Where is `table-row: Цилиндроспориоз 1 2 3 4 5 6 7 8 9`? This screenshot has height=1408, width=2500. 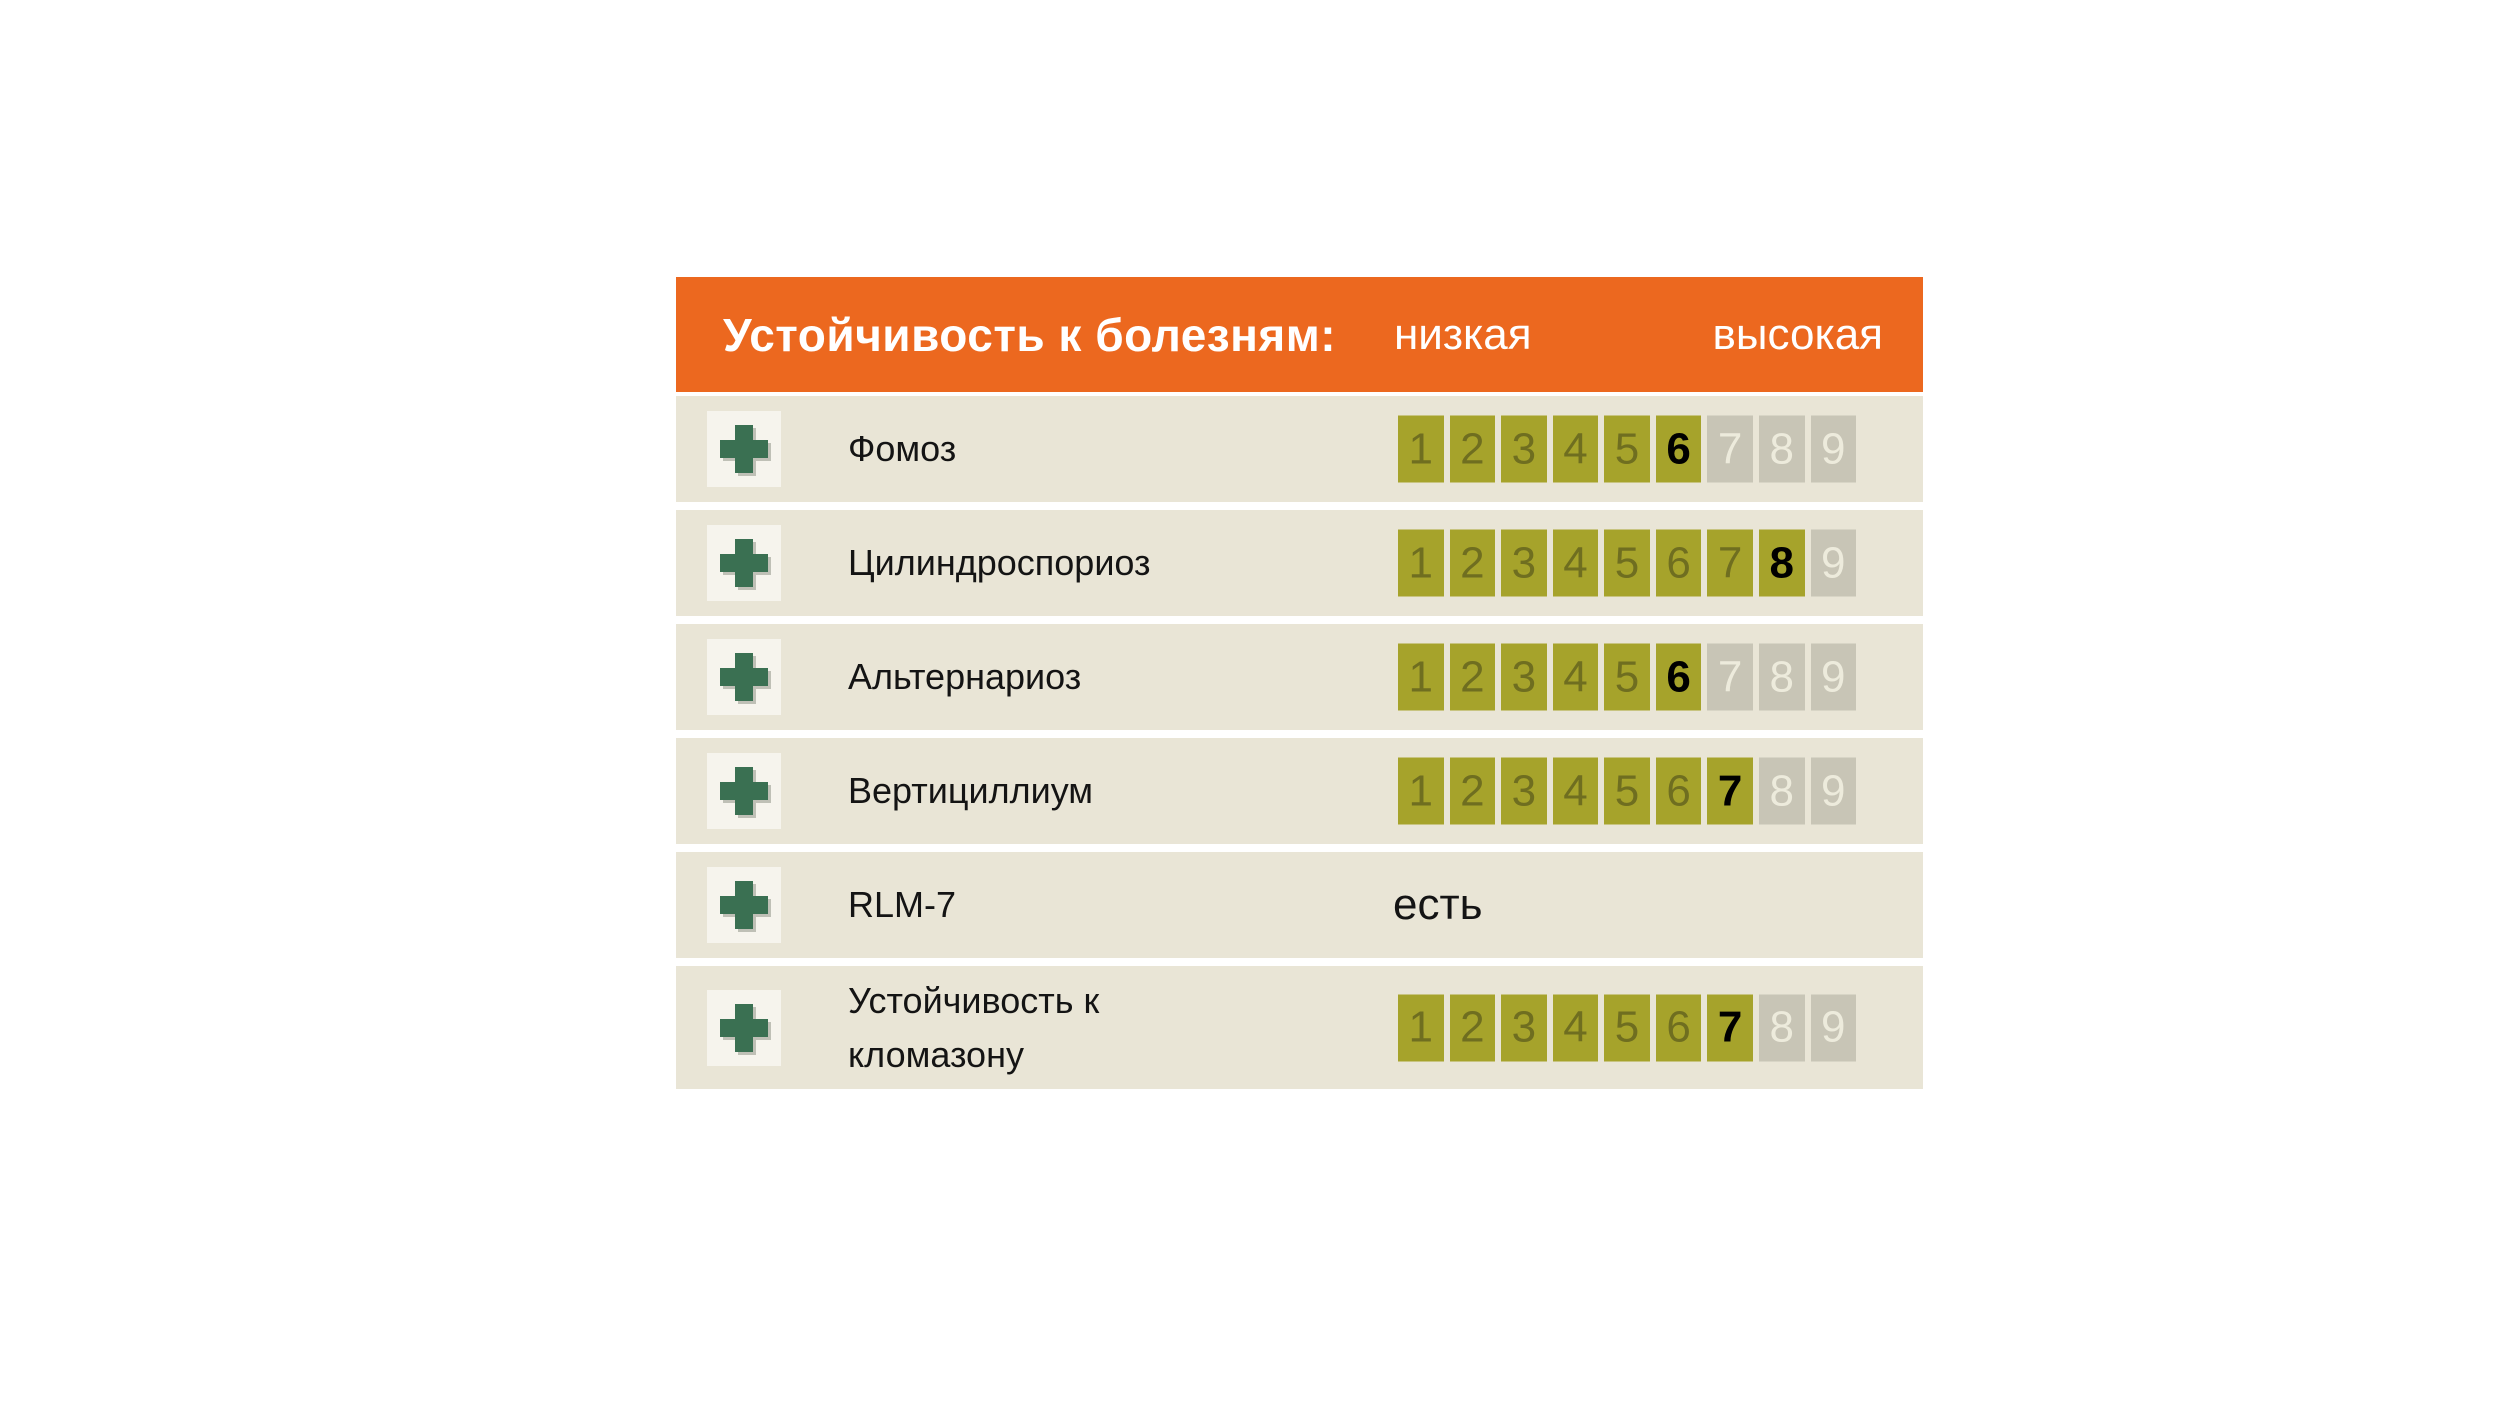
table-row: Цилиндроспориоз 1 2 3 4 5 6 7 8 9 is located at coordinates (1299, 563).